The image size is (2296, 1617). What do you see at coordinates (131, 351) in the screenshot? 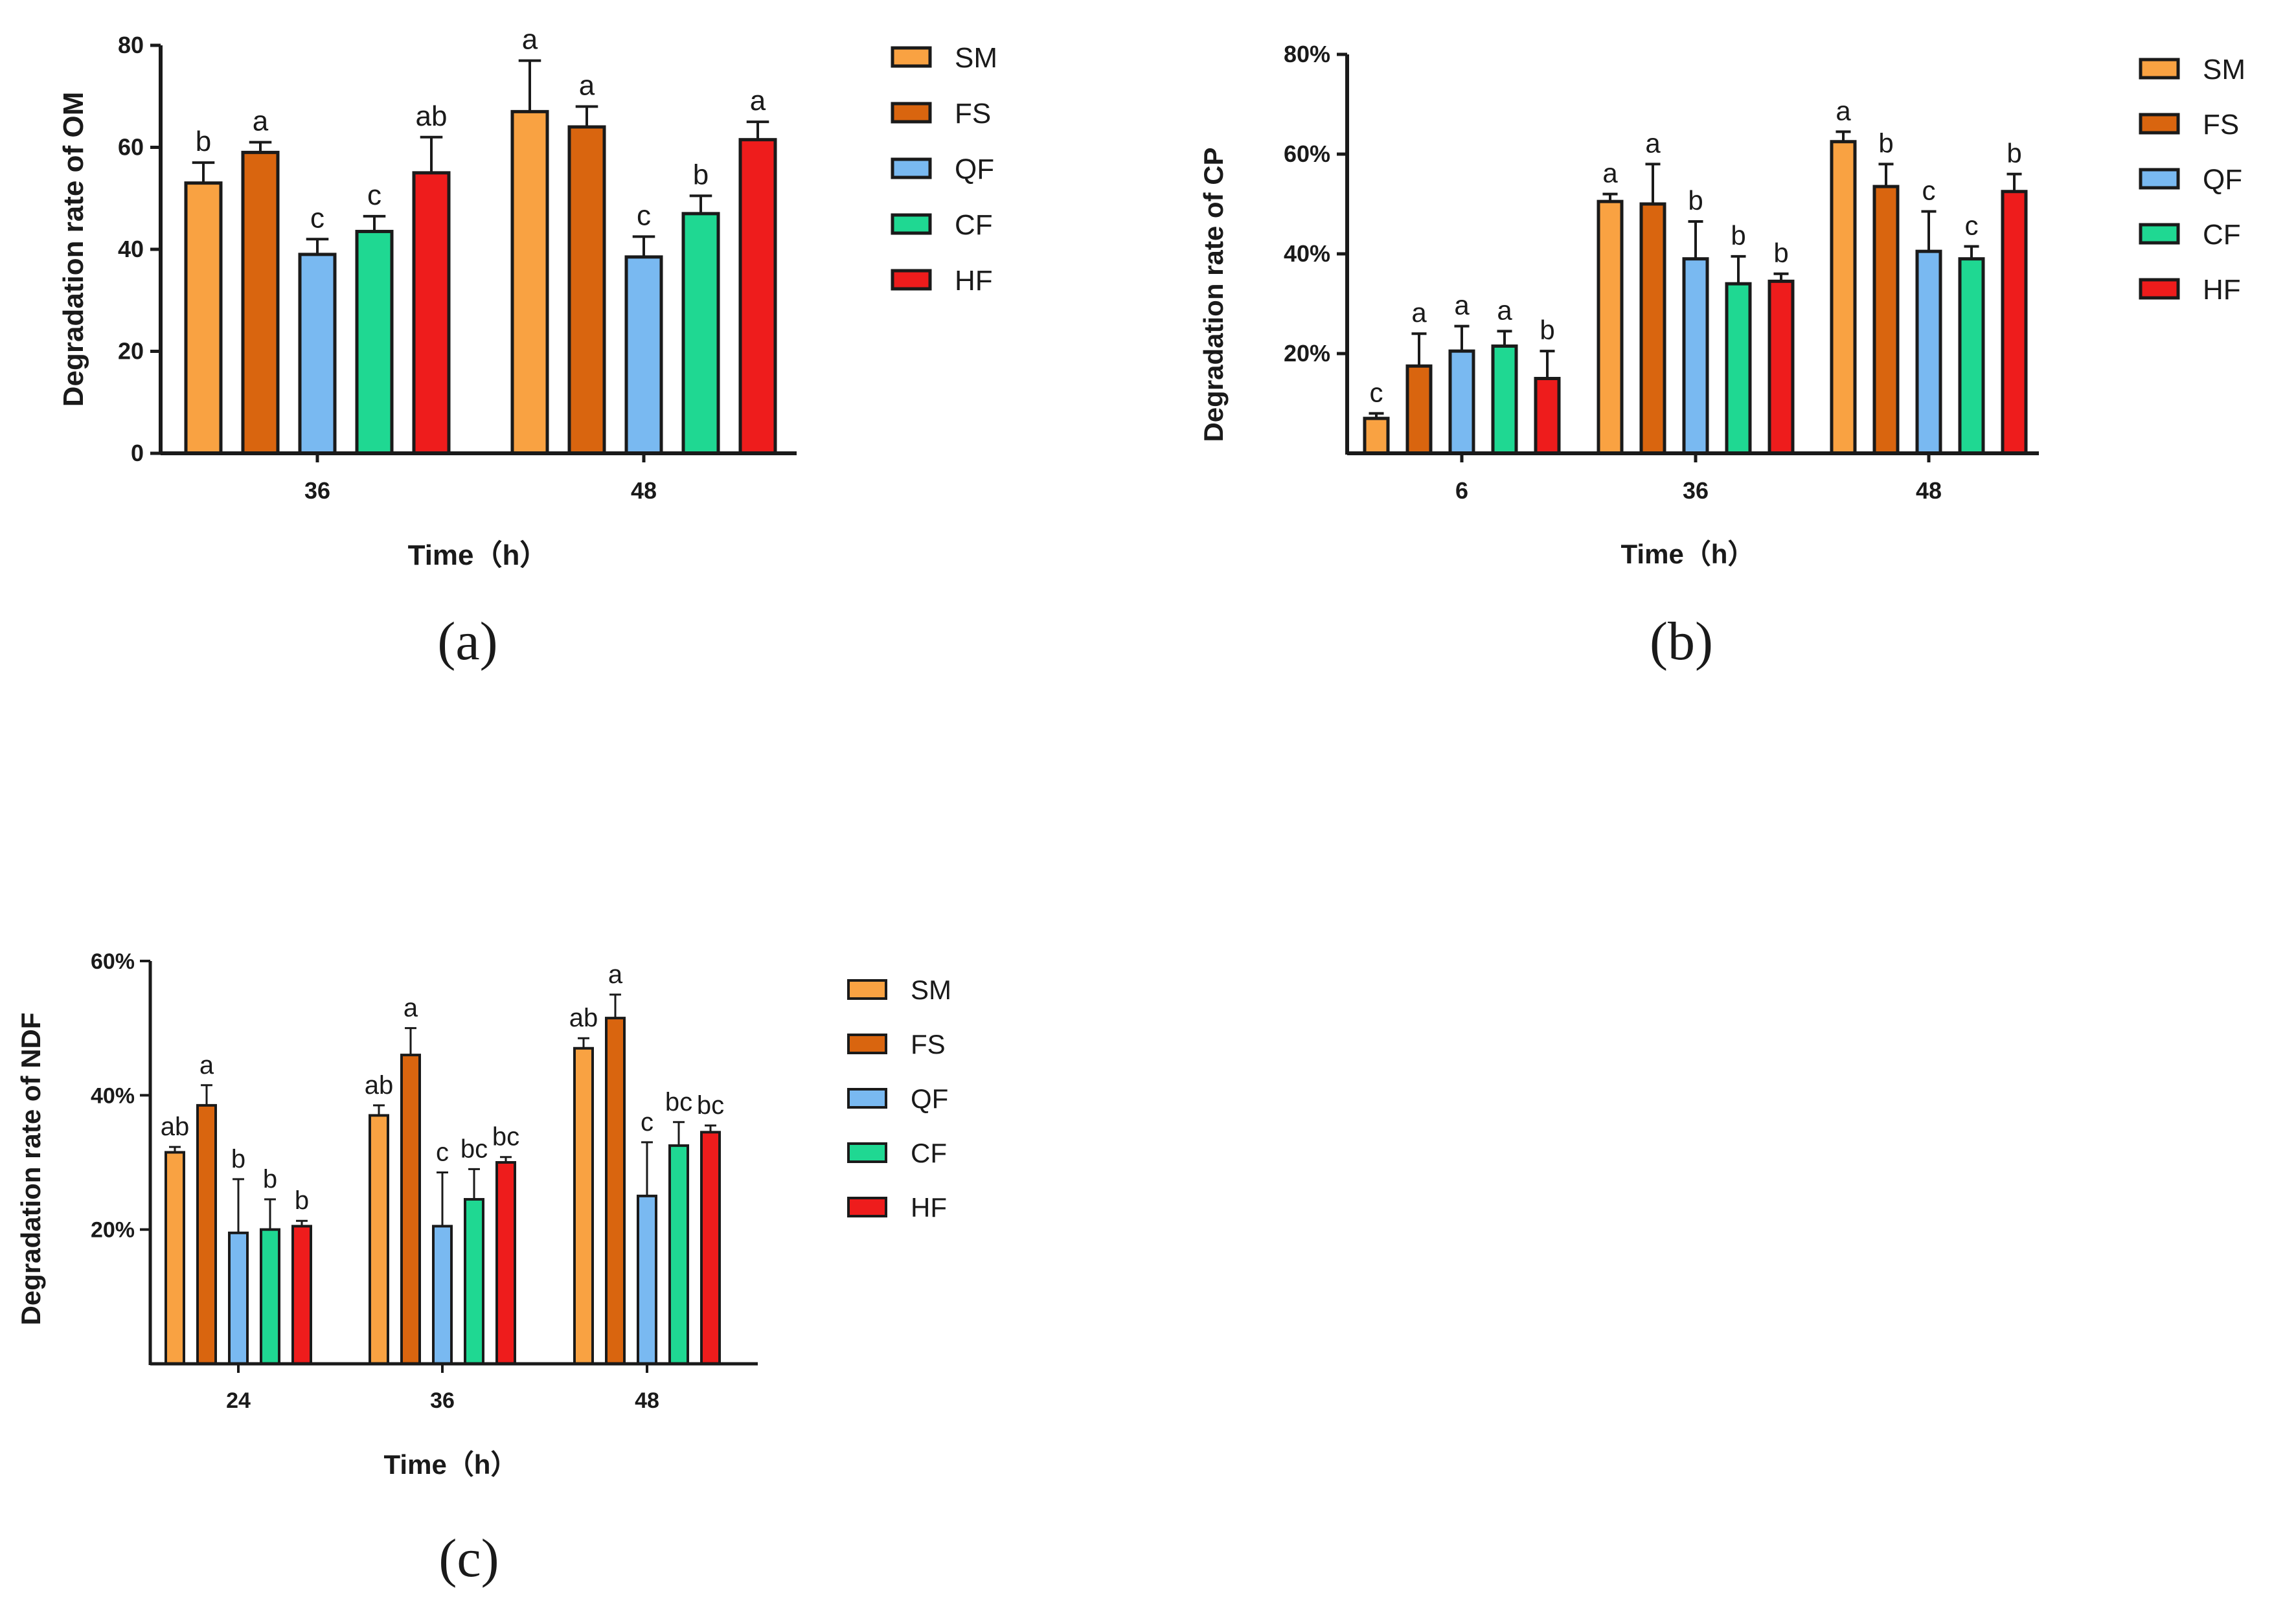
I see `y-tick-label: 20` at bounding box center [131, 351].